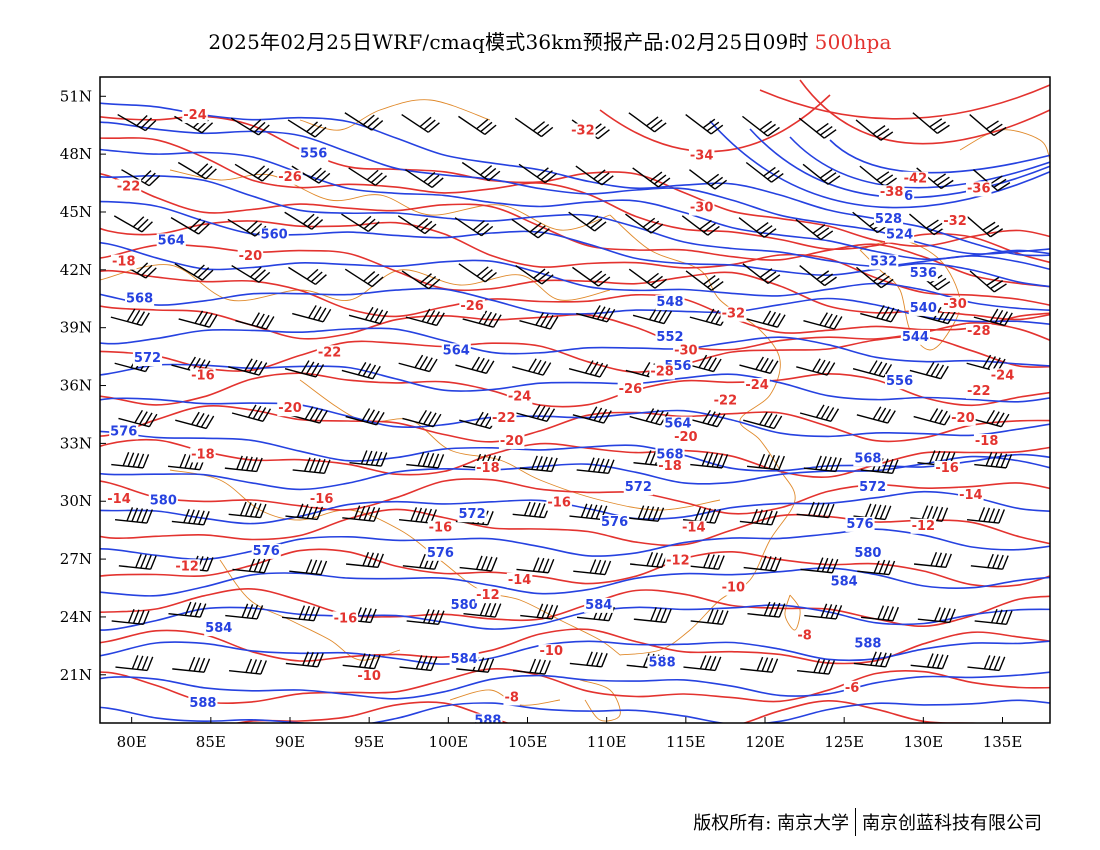 Image resolution: width=1100 pixels, height=850 pixels. Describe the element at coordinates (1003, 375) in the screenshot. I see `temperature-contour-label: -24` at that location.